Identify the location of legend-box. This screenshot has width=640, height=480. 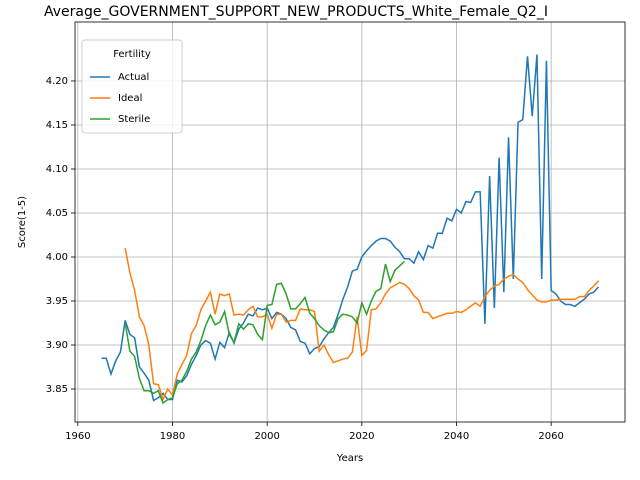
(132, 86).